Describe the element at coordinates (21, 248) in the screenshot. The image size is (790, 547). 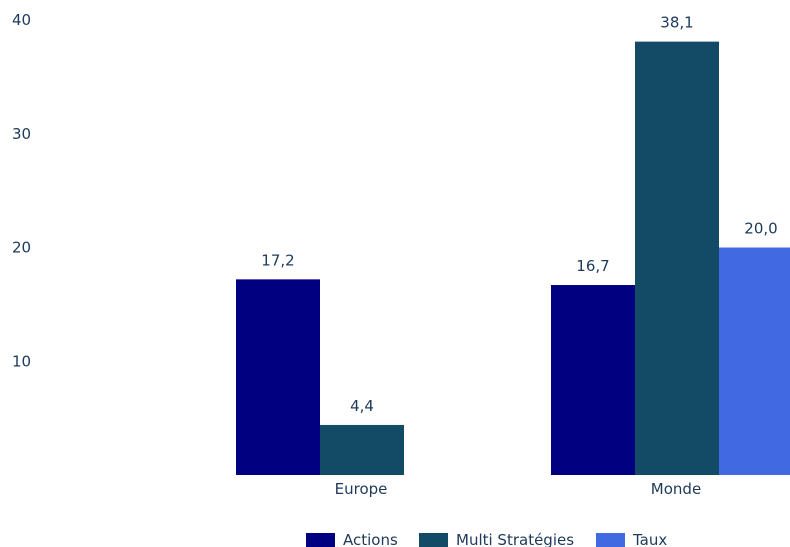
I see `y-tick-label: 20` at that location.